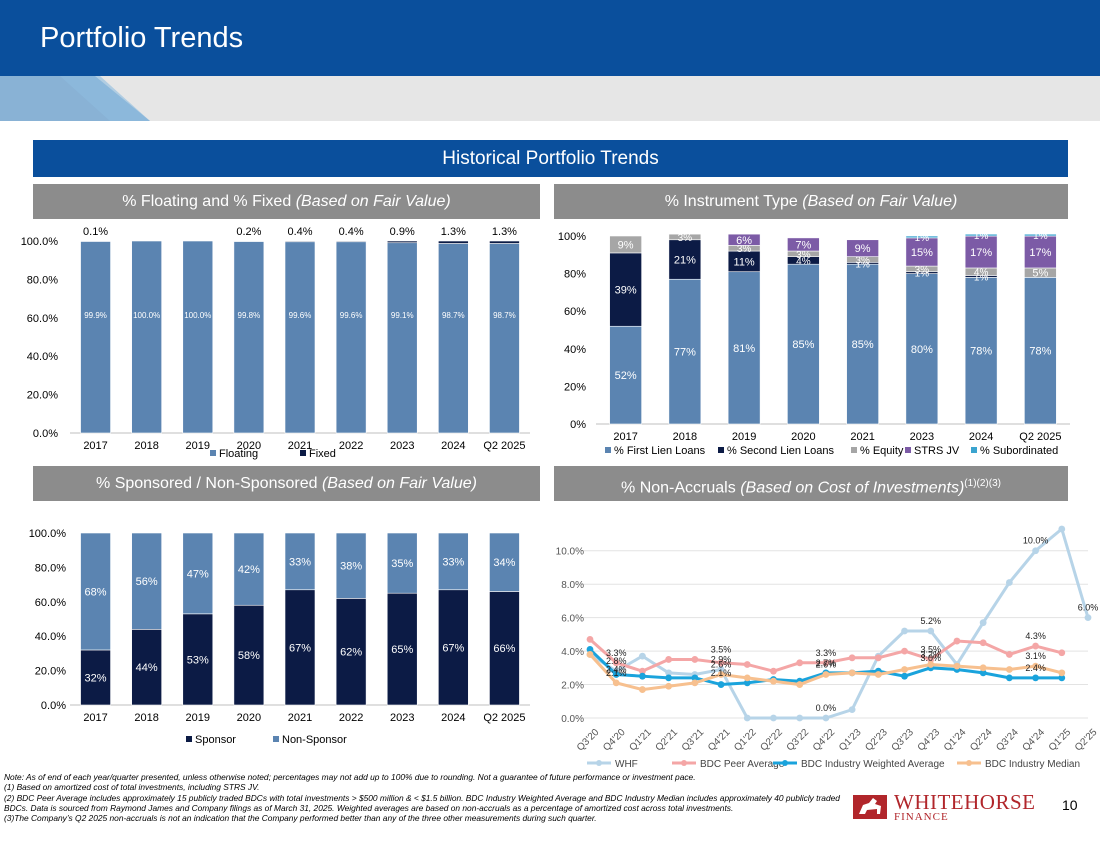 The image size is (1100, 849). Describe the element at coordinates (550, 38) in the screenshot. I see `header-bar` at that location.